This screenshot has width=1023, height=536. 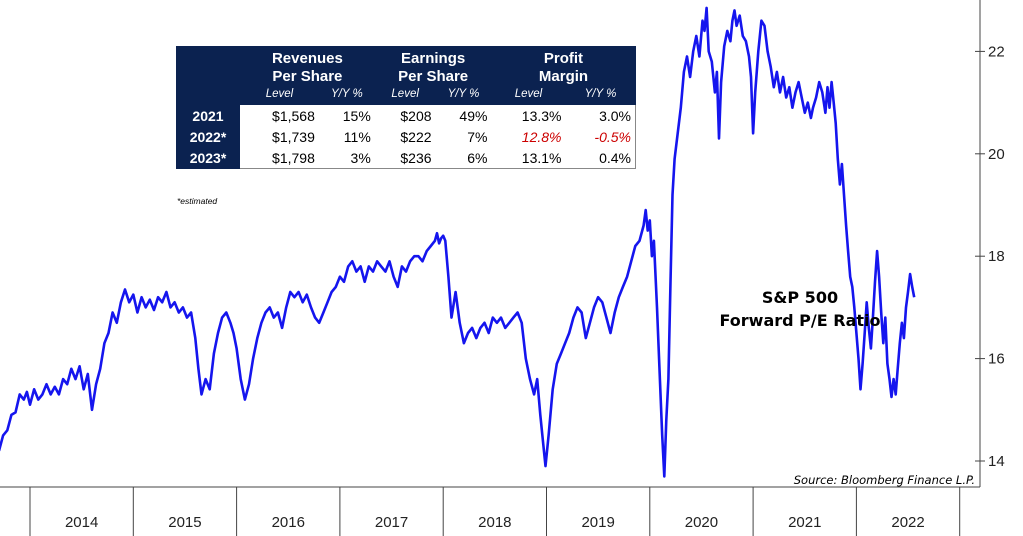 What do you see at coordinates (208, 95) in the screenshot?
I see `sub-corner` at bounding box center [208, 95].